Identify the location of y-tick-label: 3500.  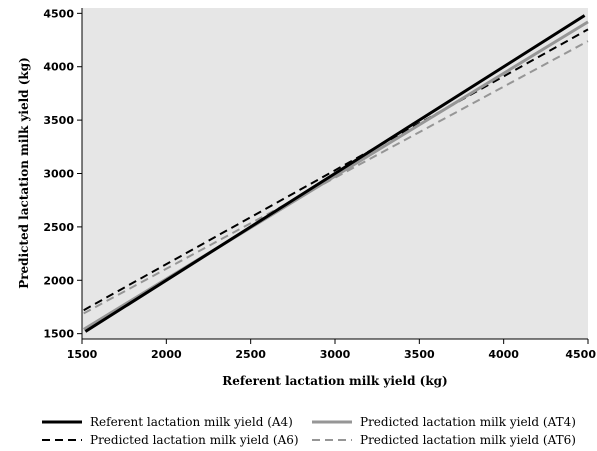
(58, 120).